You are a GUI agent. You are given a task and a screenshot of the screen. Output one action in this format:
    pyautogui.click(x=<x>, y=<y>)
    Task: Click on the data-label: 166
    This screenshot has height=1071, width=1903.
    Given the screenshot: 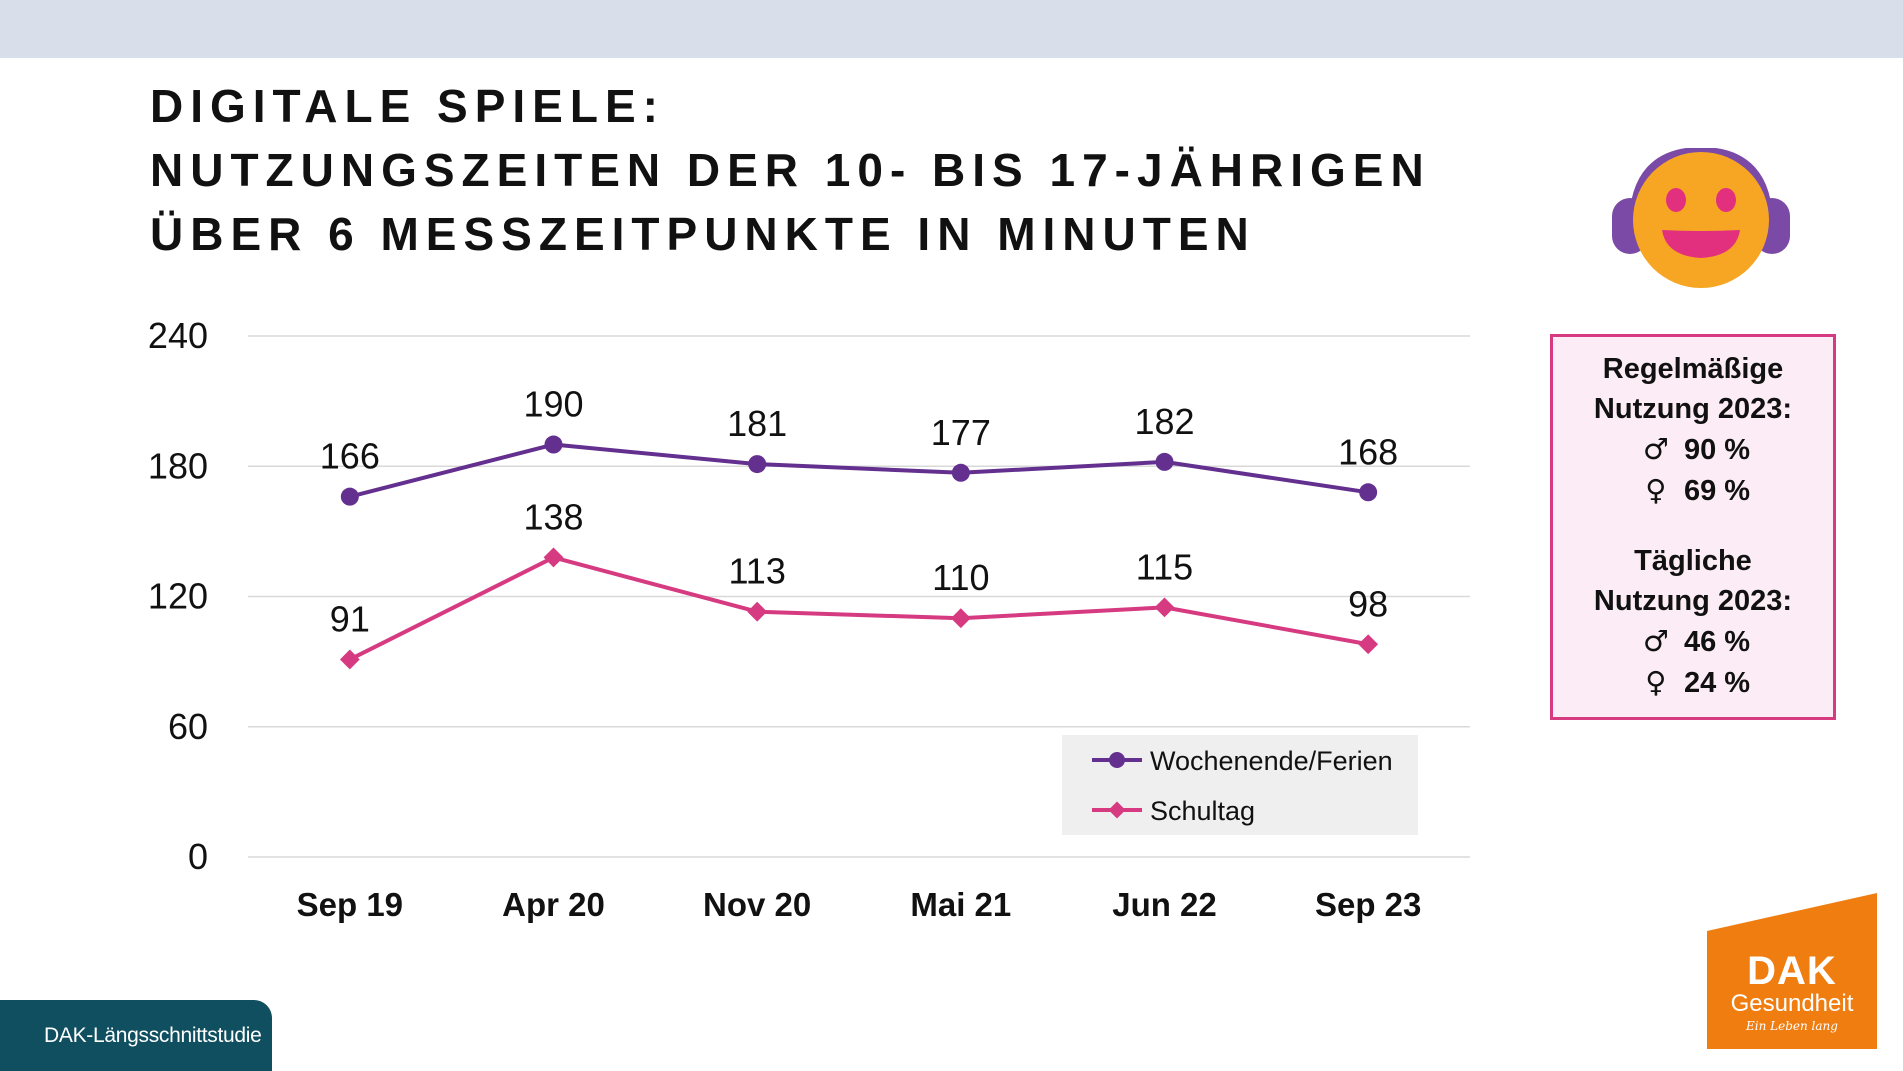 What is the action you would take?
    pyautogui.click(x=350, y=456)
    